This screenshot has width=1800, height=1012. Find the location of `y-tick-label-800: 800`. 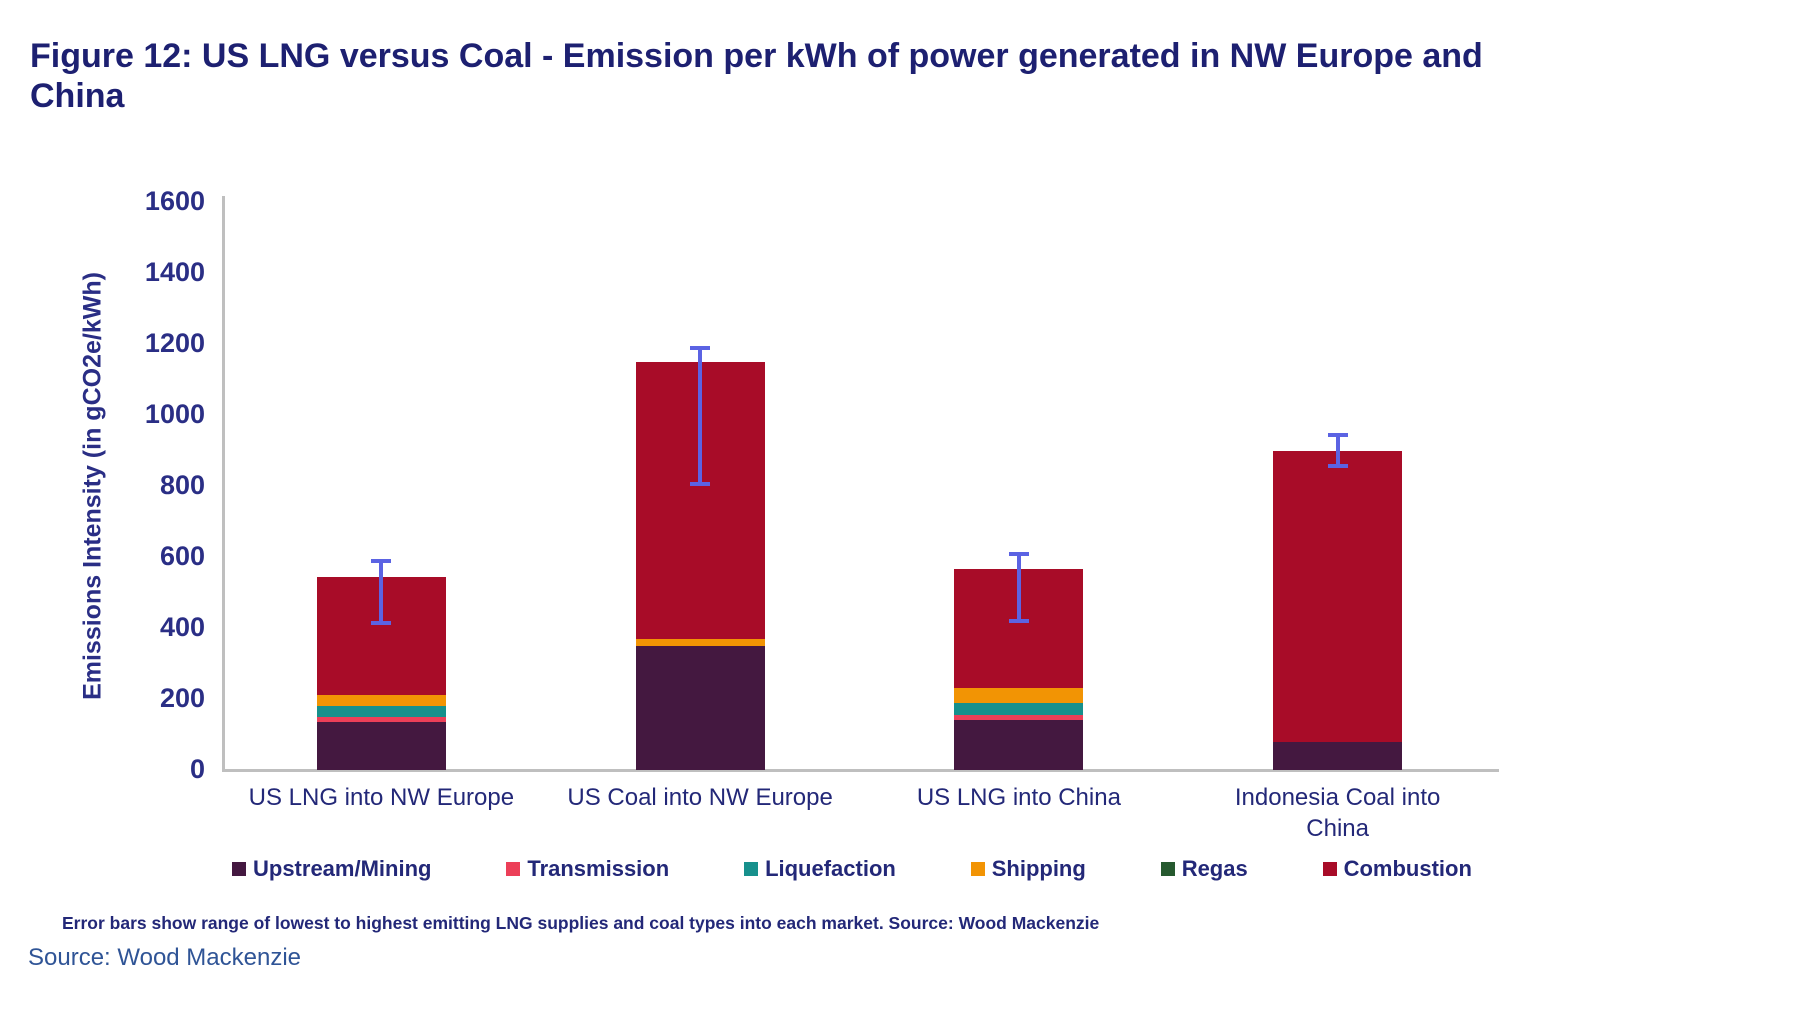

y-tick-label-800: 800 is located at coordinates (182, 485).